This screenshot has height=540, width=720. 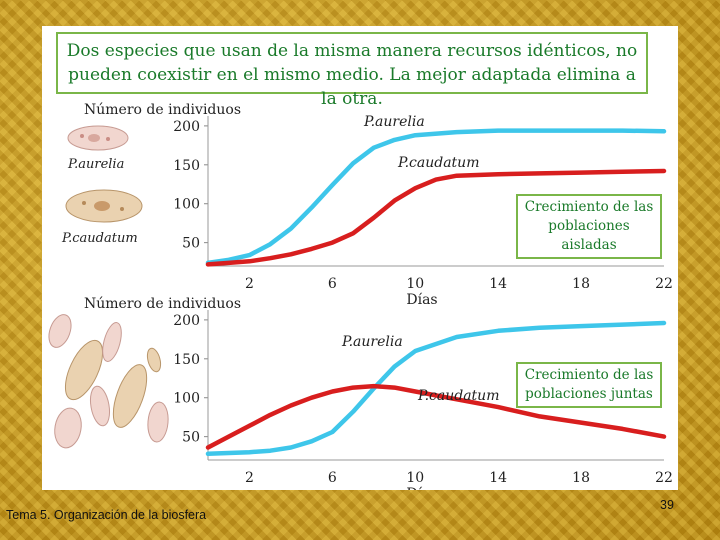 I want to click on mixed-paramecia-illustration, so click(x=108, y=381).